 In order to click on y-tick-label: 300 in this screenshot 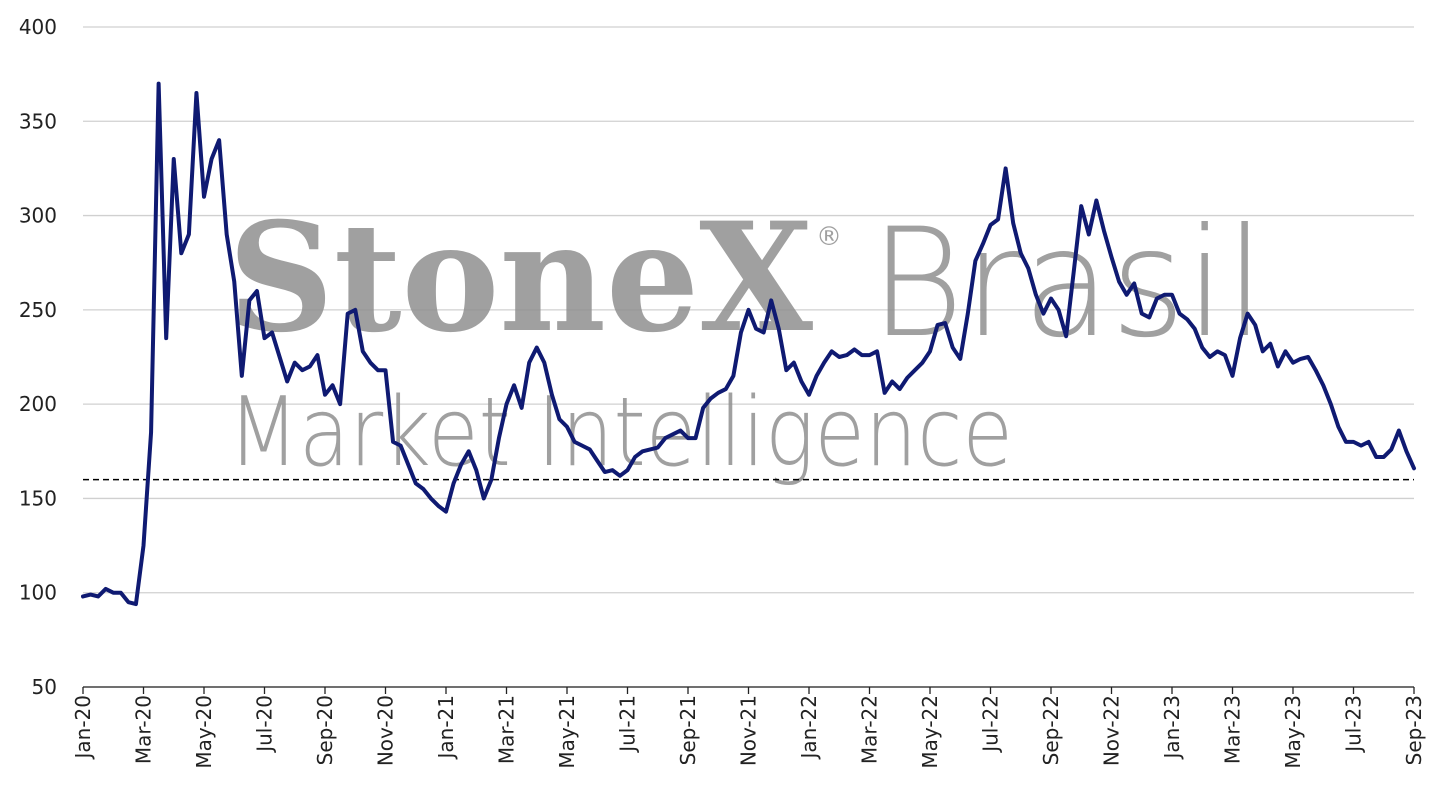, I will do `click(38, 216)`.